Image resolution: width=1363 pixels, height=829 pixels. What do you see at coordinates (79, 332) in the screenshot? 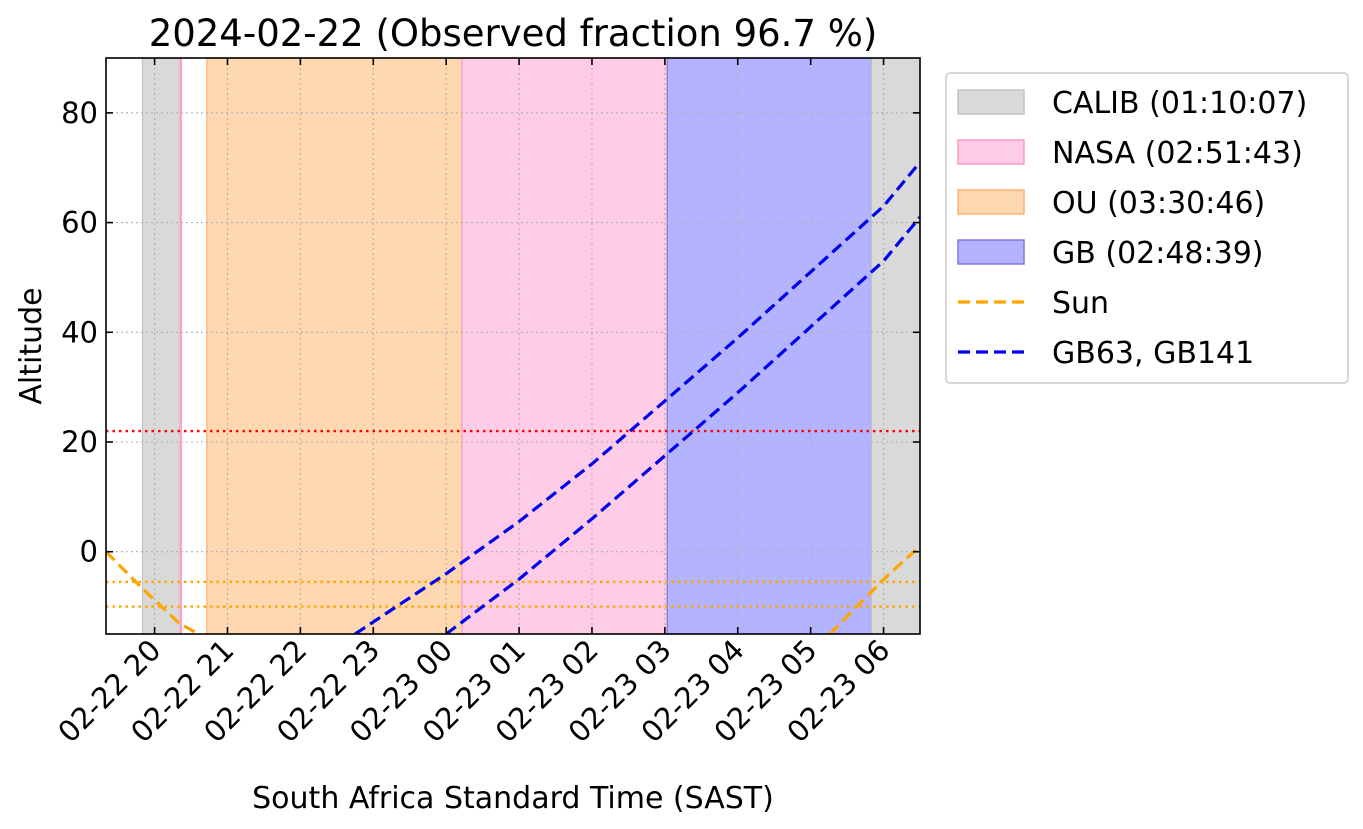
I see `y-tick-label-2: 40` at bounding box center [79, 332].